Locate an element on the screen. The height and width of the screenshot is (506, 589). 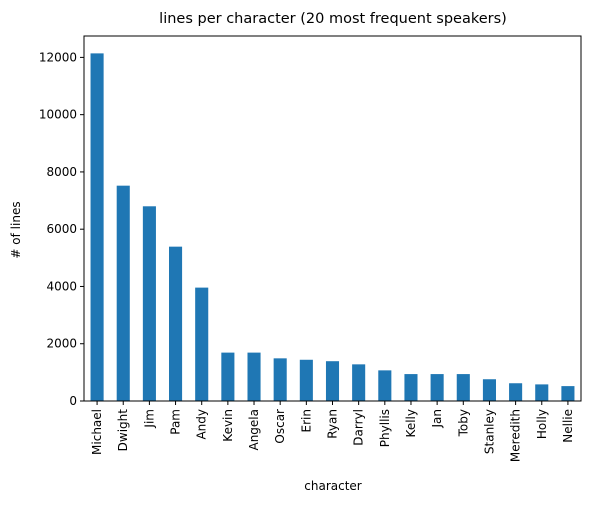
y-tick-label: 6000 is located at coordinates (61, 229).